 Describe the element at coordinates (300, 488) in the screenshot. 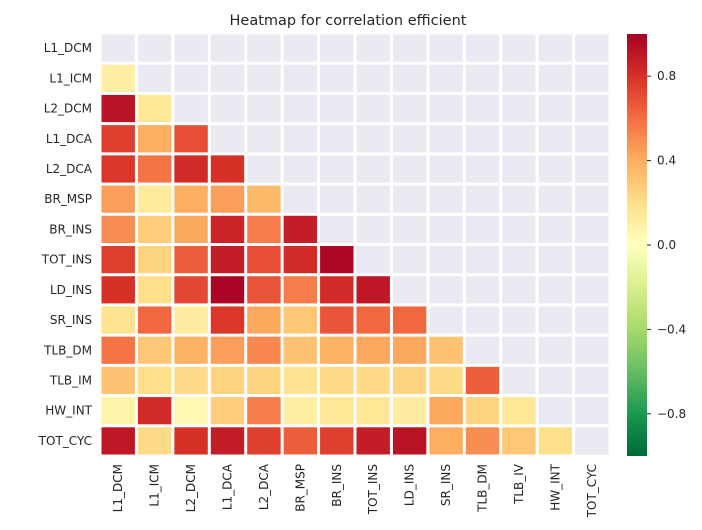

I see `x-tick-label: BR_MSP` at that location.